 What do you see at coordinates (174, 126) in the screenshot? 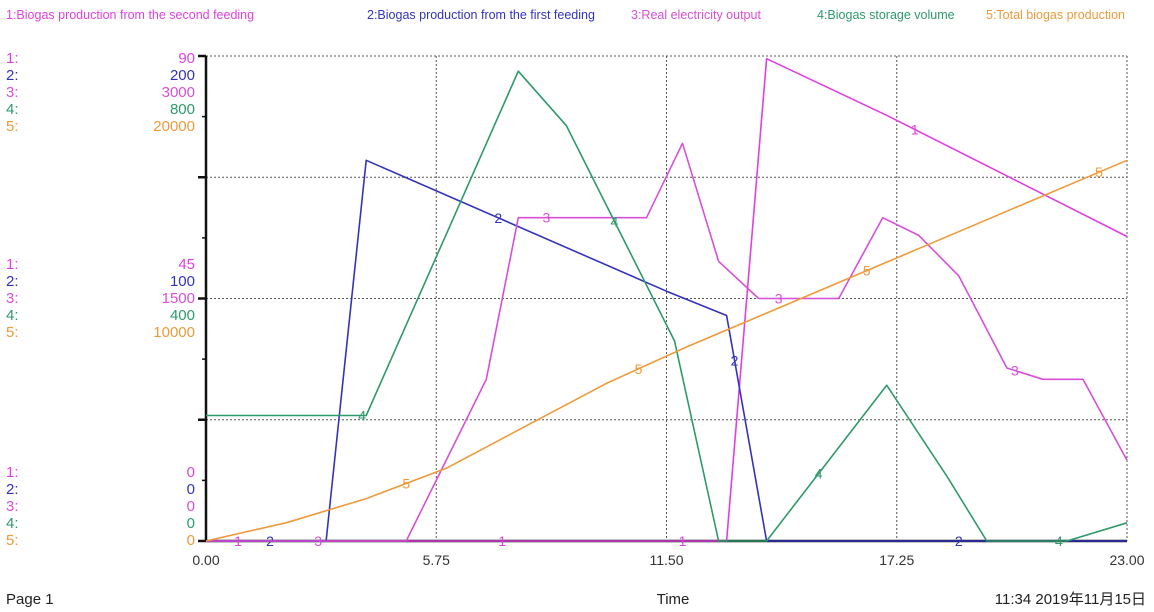
I see `scale-top-value-5: 20000` at bounding box center [174, 126].